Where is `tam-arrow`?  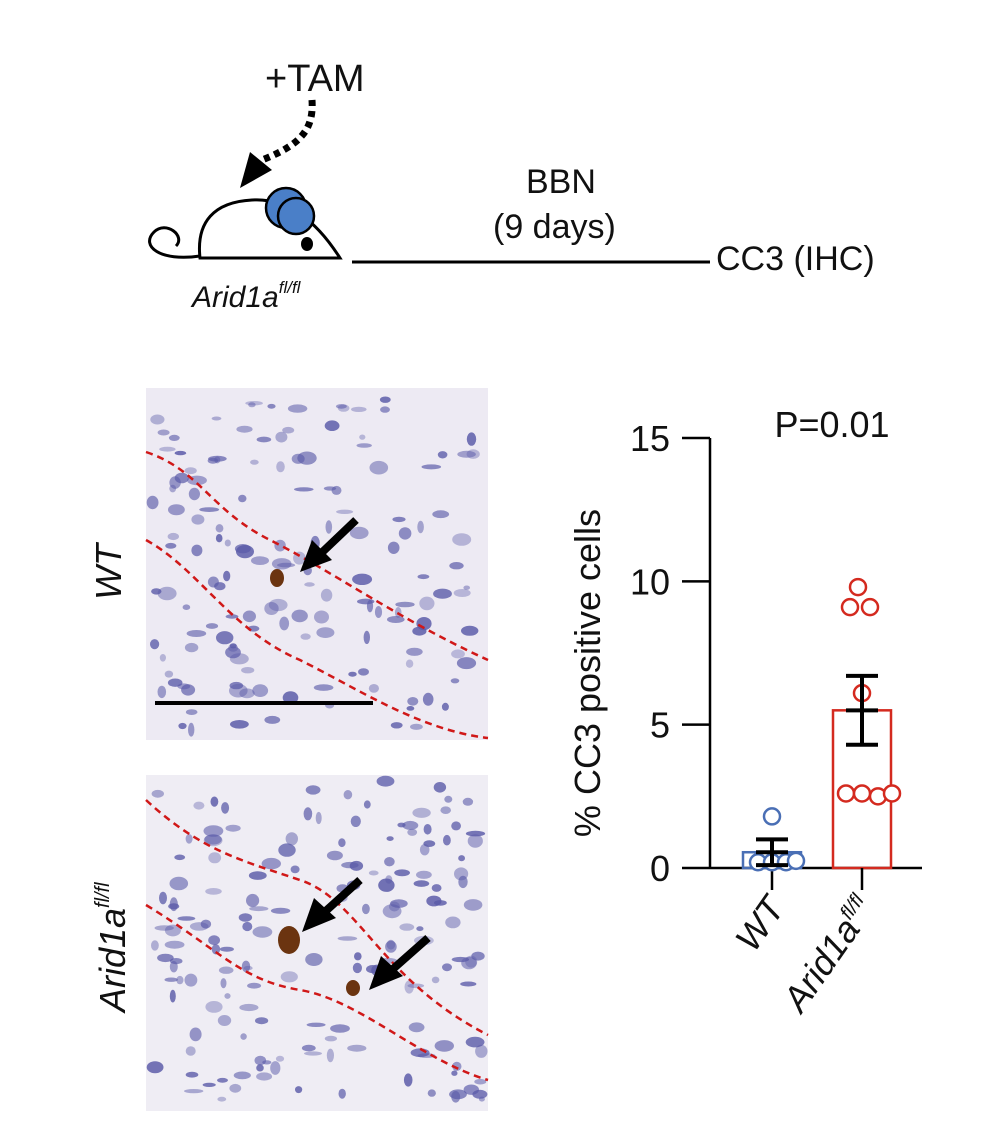
tam-arrow is located at coordinates (288, 131).